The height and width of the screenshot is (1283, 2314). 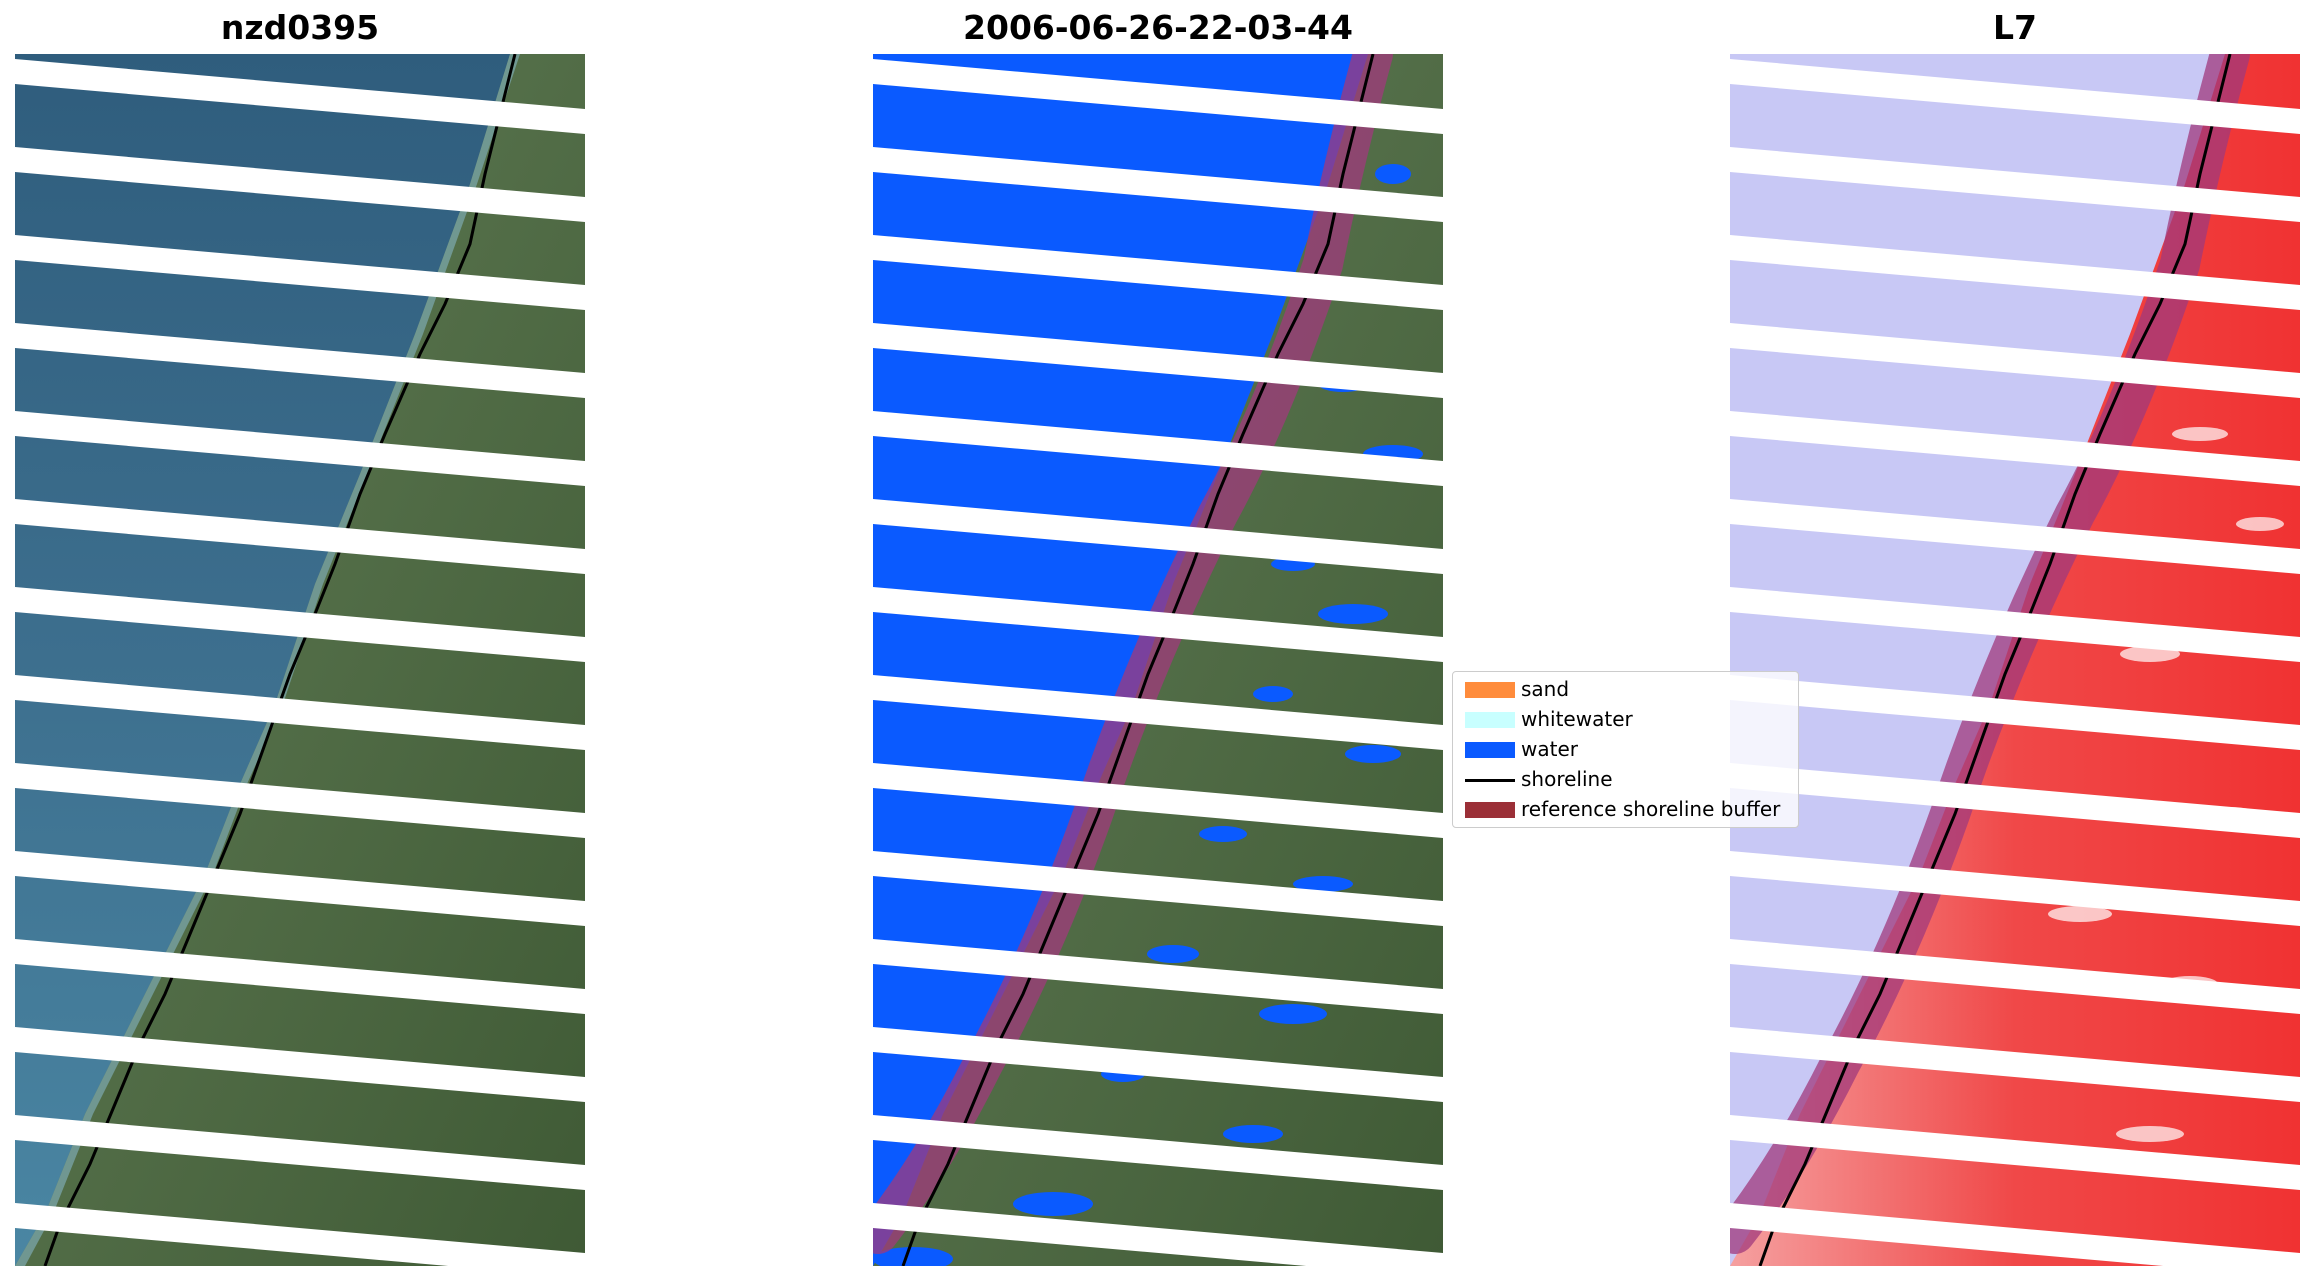 I want to click on legend-item-water: water, so click(x=1625, y=749).